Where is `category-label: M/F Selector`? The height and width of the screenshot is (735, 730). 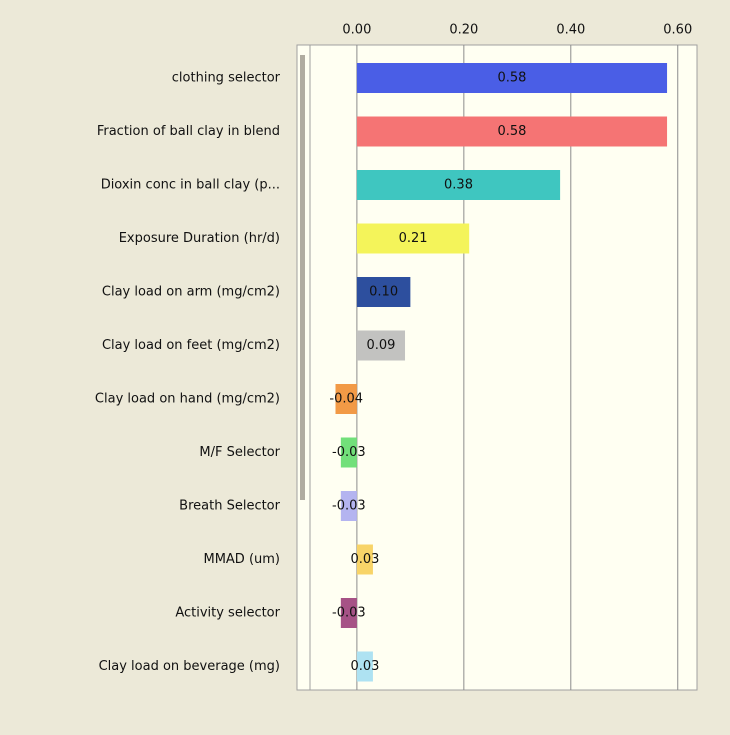 category-label: M/F Selector is located at coordinates (239, 452).